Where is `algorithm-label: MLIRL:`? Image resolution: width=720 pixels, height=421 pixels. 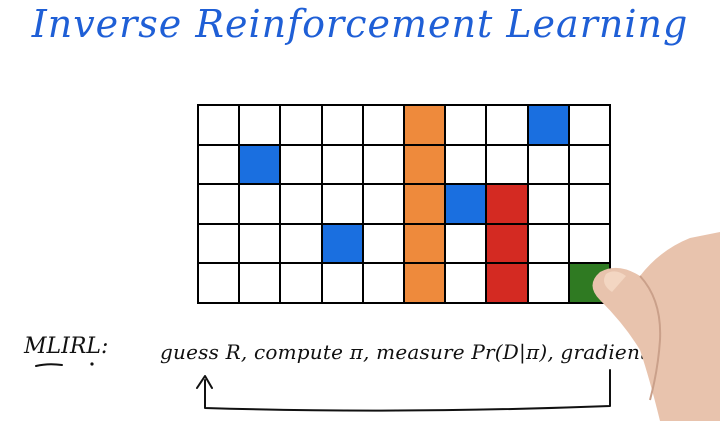 algorithm-label: MLIRL: is located at coordinates (66, 346).